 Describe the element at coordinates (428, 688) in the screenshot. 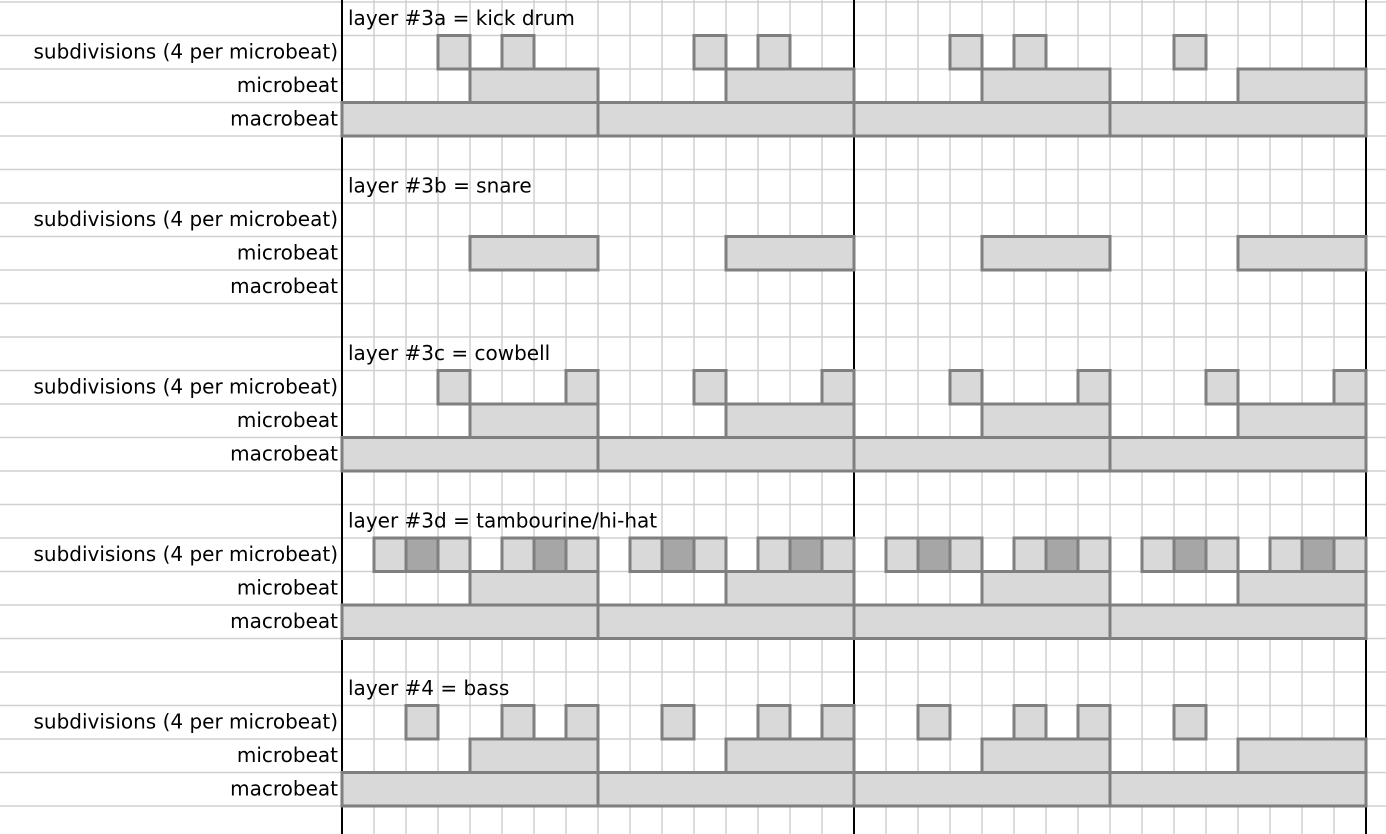

I see `layer-title: layer #4 = bass` at that location.